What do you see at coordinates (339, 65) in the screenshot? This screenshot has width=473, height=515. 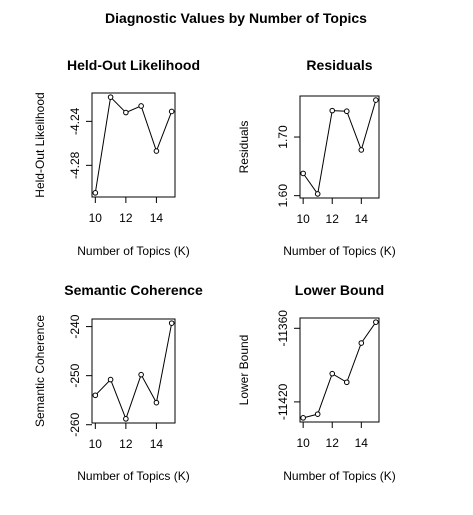 I see `panel-title: Residuals` at bounding box center [339, 65].